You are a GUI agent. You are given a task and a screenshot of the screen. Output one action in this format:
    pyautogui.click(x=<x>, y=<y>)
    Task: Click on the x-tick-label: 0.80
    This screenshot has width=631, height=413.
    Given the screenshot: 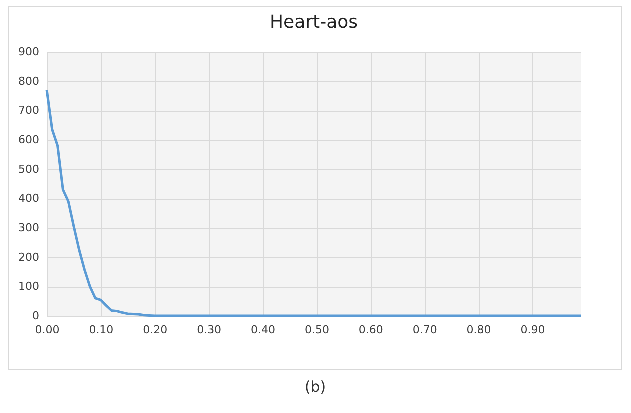 What is the action you would take?
    pyautogui.click(x=479, y=330)
    